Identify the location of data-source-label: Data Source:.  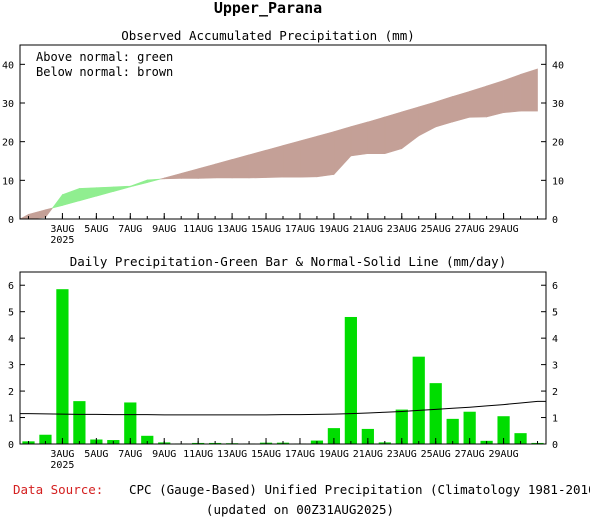
(58, 489).